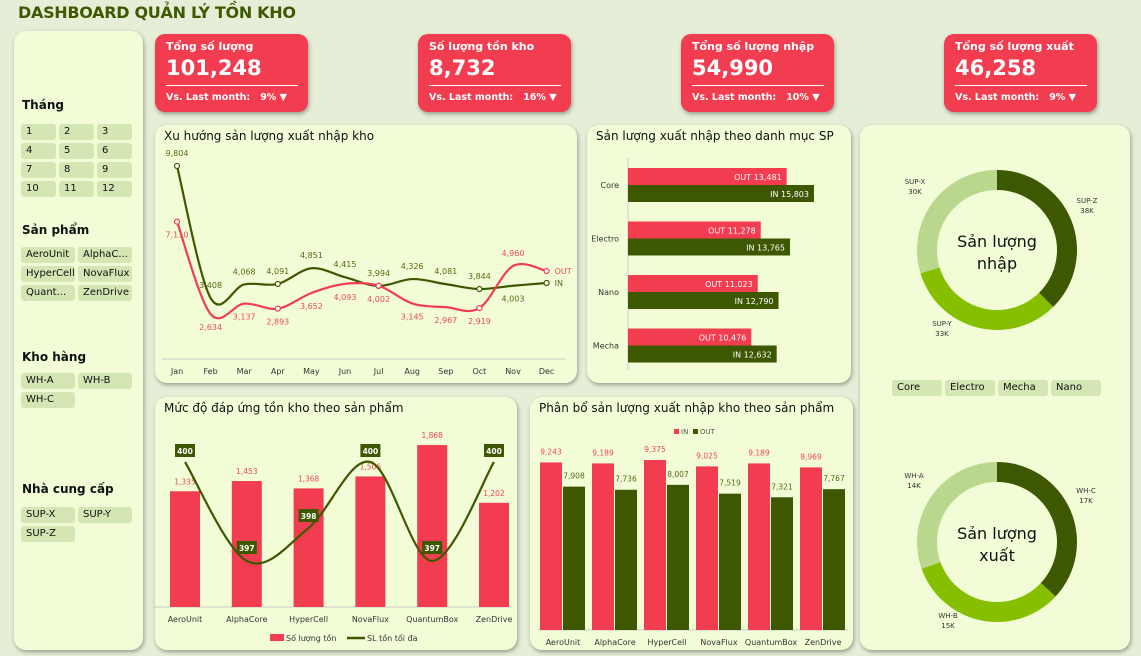 Image resolution: width=1141 pixels, height=656 pixels. What do you see at coordinates (114, 189) in the screenshot?
I see `month-filter-button: 12` at bounding box center [114, 189].